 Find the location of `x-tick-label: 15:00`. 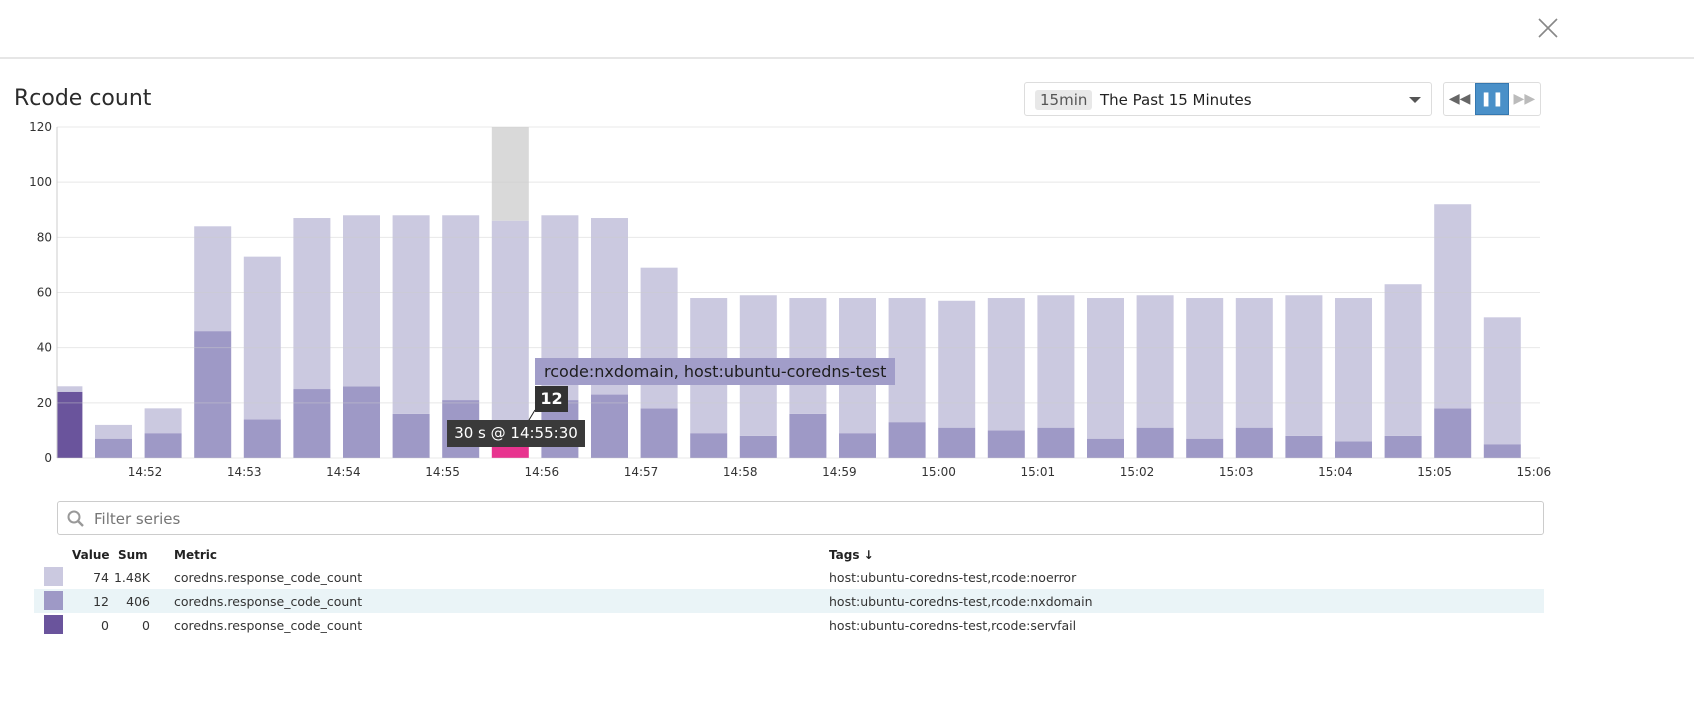

x-tick-label: 15:00 is located at coordinates (938, 472).